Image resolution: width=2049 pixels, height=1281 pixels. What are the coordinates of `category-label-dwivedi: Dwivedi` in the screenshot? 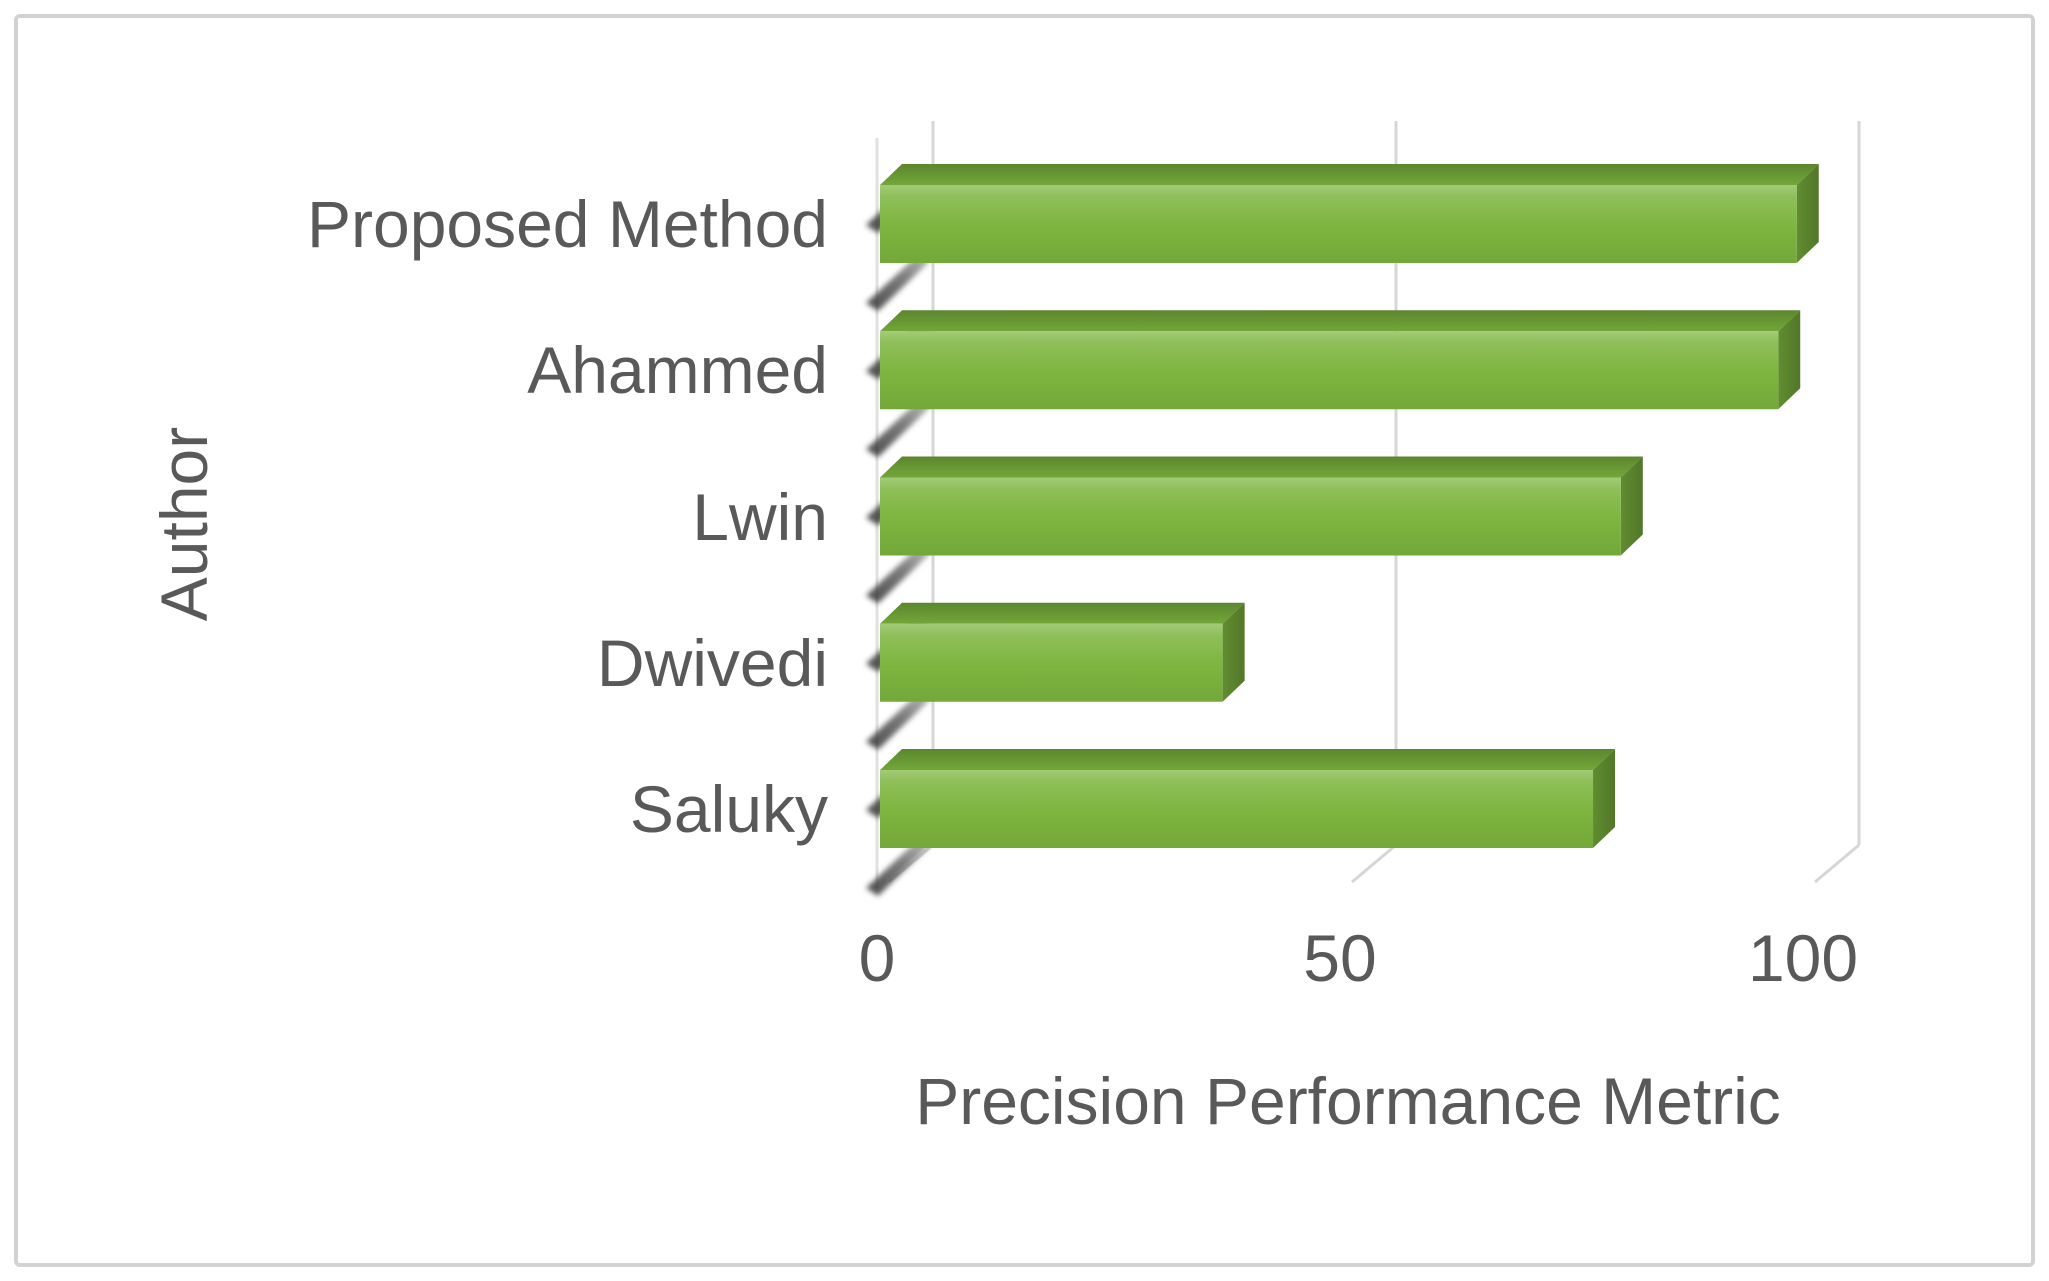 It's located at (712, 662).